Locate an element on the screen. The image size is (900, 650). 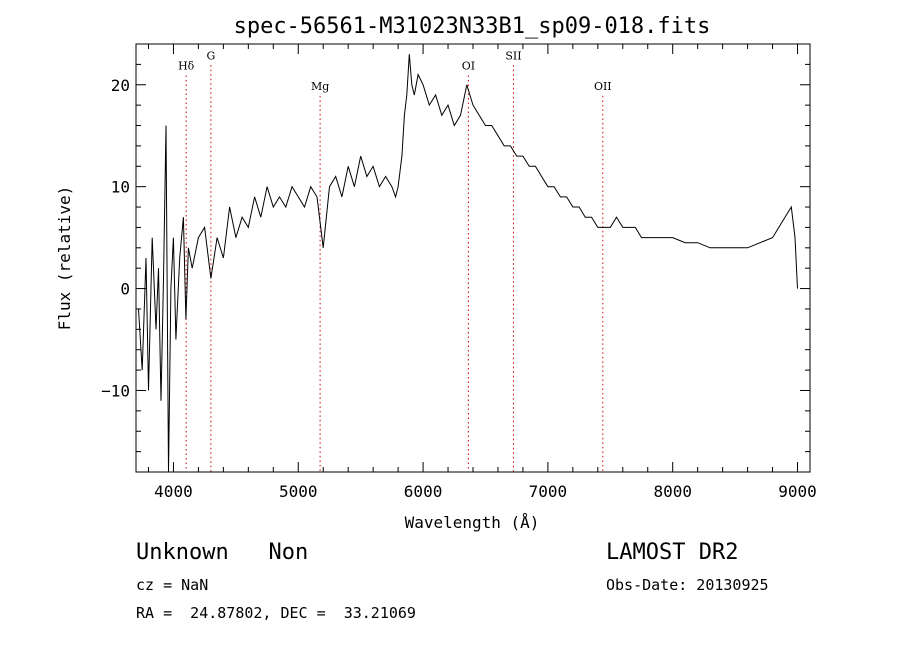
x-tick-label: 9000 is located at coordinates (797, 491).